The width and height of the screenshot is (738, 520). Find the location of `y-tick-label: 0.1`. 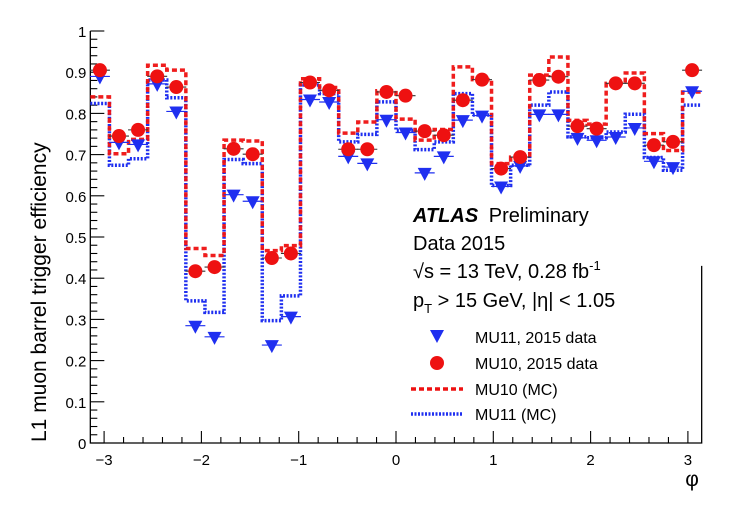

y-tick-label: 0.1 is located at coordinates (75, 403).